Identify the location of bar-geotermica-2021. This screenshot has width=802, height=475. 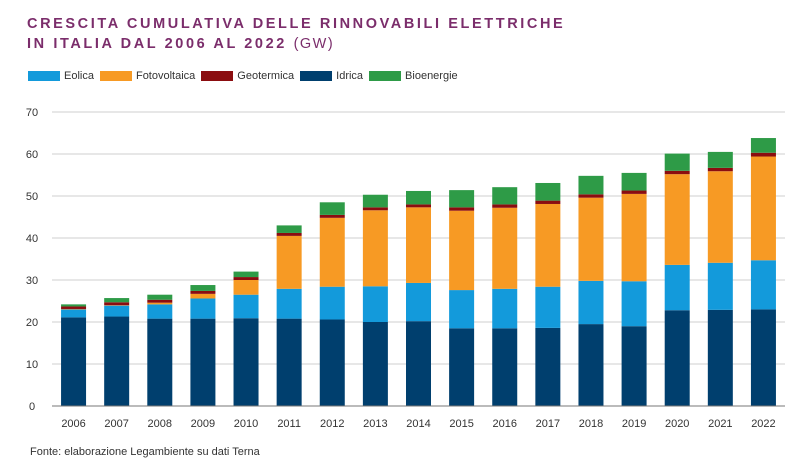
(720, 169).